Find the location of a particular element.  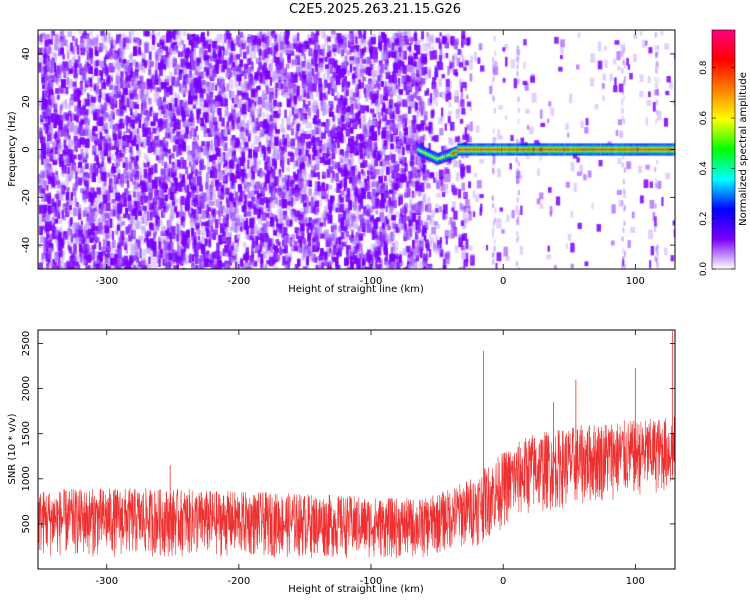

spectrogram-y-label: Frequency (Hz) is located at coordinates (12, 149).